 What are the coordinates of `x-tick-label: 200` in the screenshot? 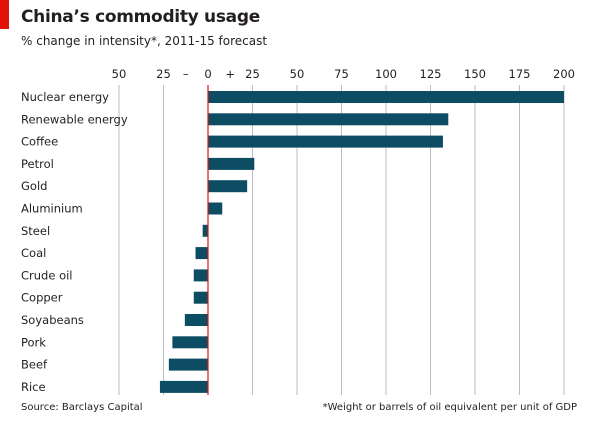 It's located at (564, 74).